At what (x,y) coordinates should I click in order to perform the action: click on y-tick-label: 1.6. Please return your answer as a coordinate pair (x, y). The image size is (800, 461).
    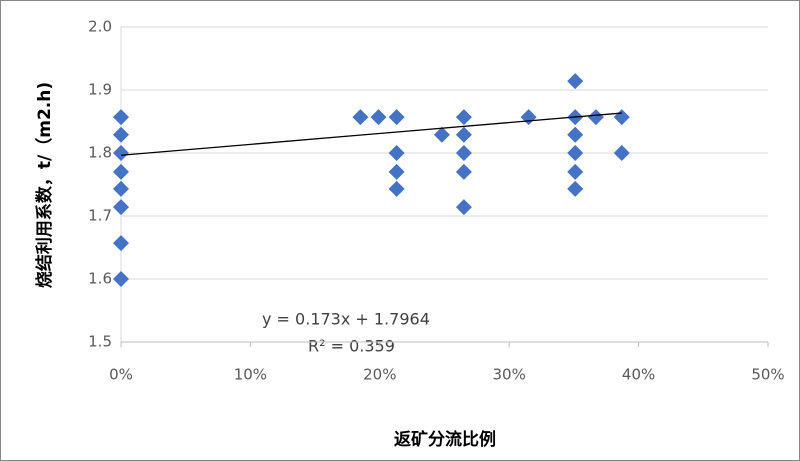
    Looking at the image, I should click on (100, 279).